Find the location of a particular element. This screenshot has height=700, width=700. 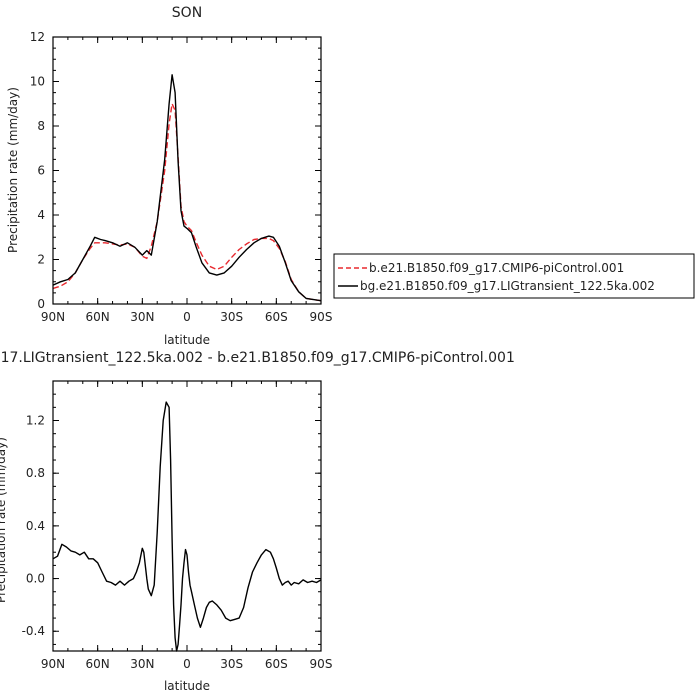

bottom-chart-y-axis-label: Precipitation rate (mm/day) is located at coordinates (4, 520).